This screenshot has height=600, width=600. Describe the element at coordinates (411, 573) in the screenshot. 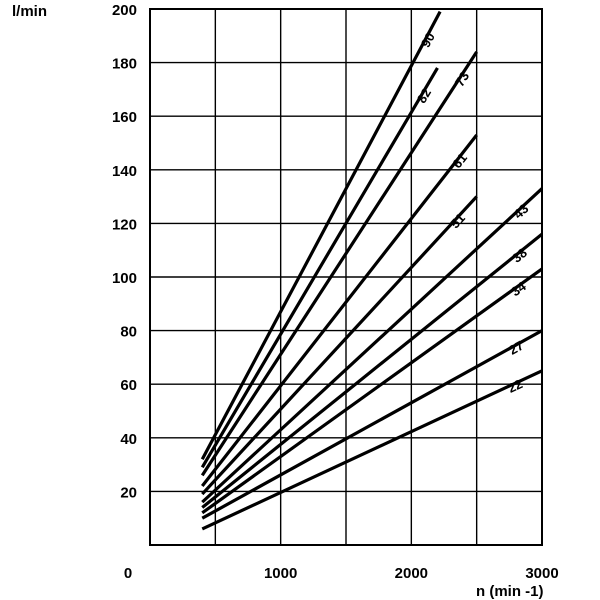

I see `x-tick-label-2000: 2000` at that location.